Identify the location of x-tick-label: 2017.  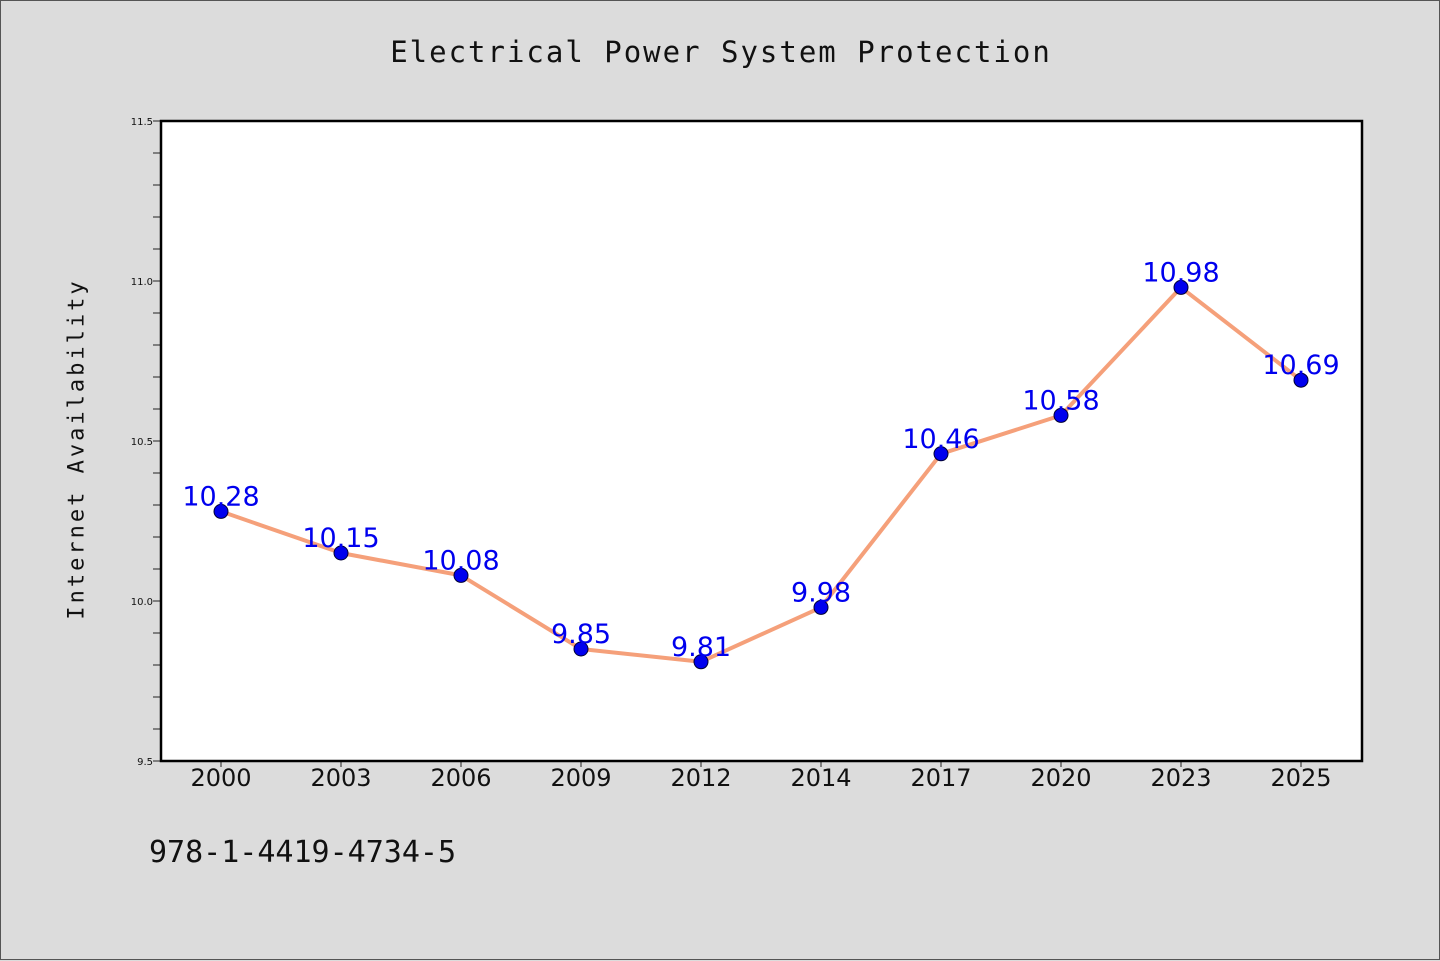
(940, 778).